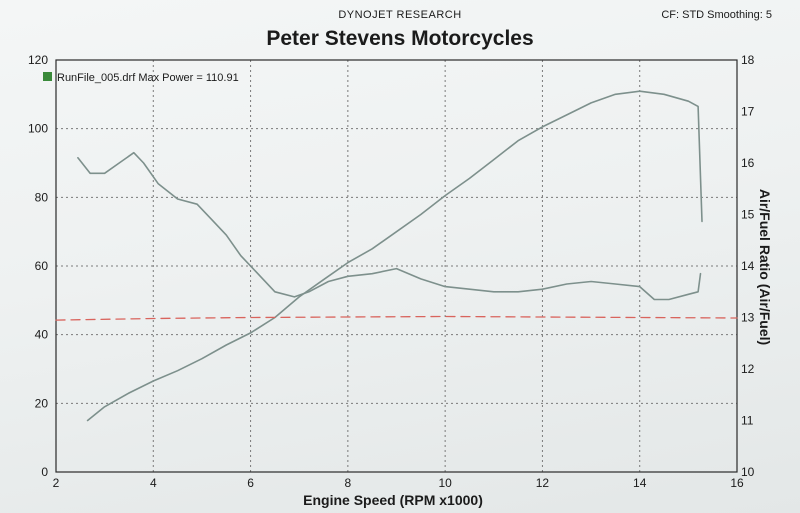 The width and height of the screenshot is (800, 513). What do you see at coordinates (748, 60) in the screenshot?
I see `right-tick-label: 18` at bounding box center [748, 60].